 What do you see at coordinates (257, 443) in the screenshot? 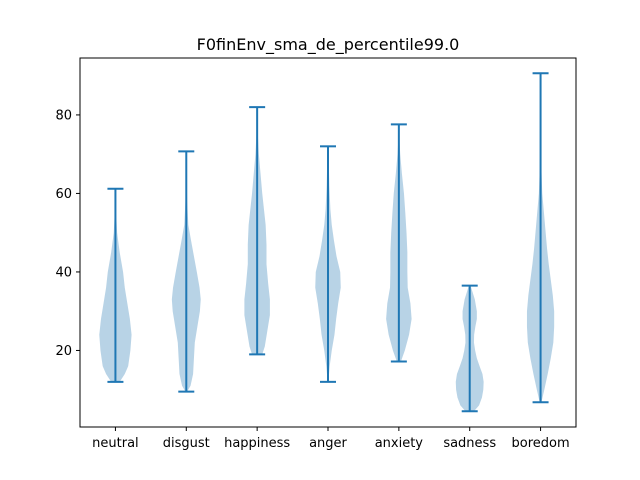
I see `x-tick-label-happiness: happiness` at bounding box center [257, 443].